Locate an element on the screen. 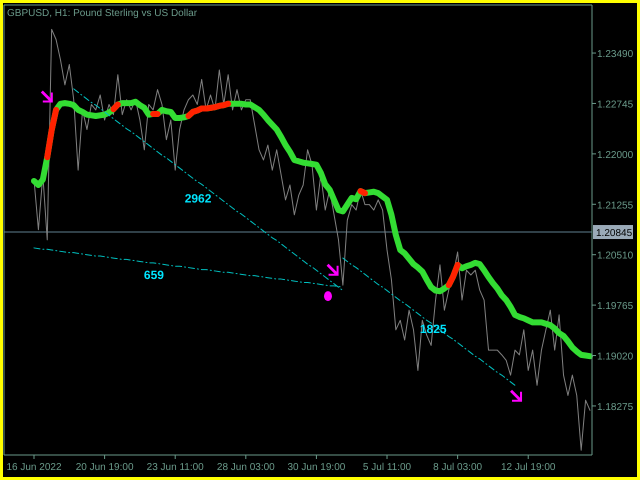 Image resolution: width=640 pixels, height=480 pixels. y-tick-label: 1.18275 is located at coordinates (615, 407).